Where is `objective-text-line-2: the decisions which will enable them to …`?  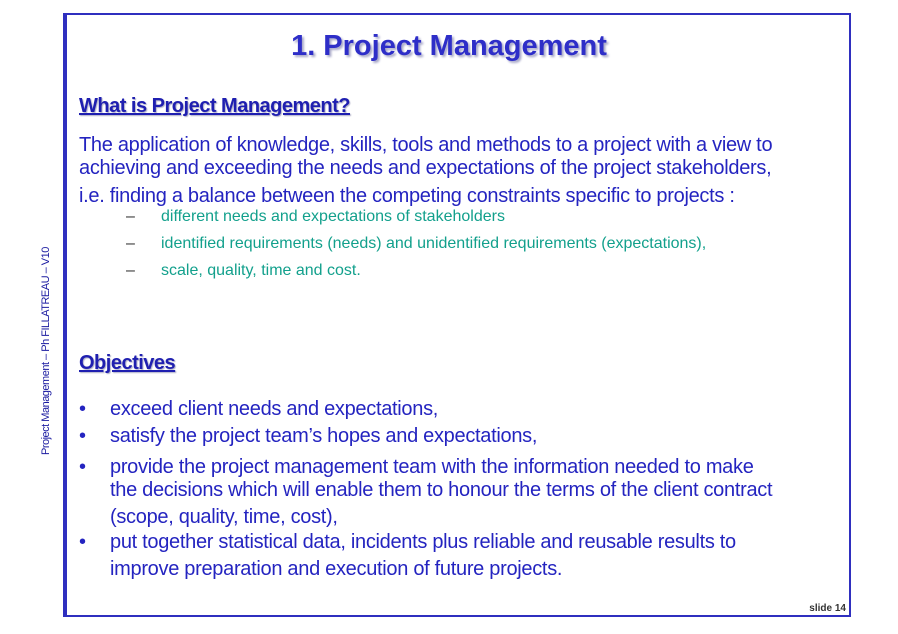
objective-text-line-2: the decisions which will enable them to … is located at coordinates (441, 490).